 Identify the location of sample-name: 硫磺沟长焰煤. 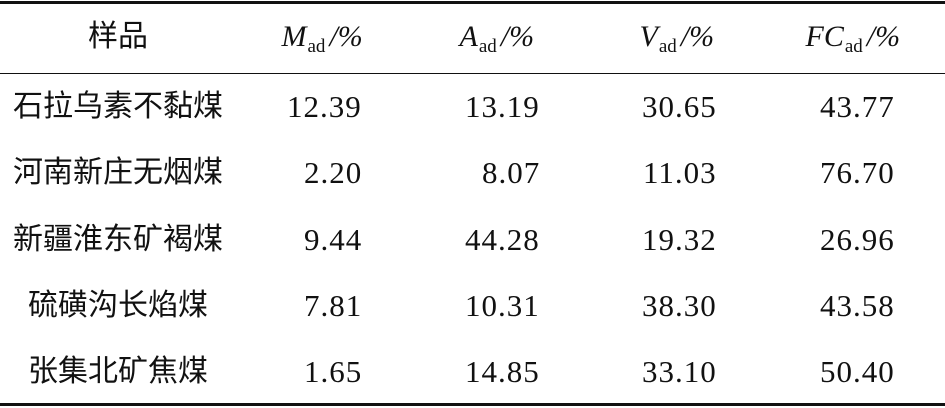
(118, 305).